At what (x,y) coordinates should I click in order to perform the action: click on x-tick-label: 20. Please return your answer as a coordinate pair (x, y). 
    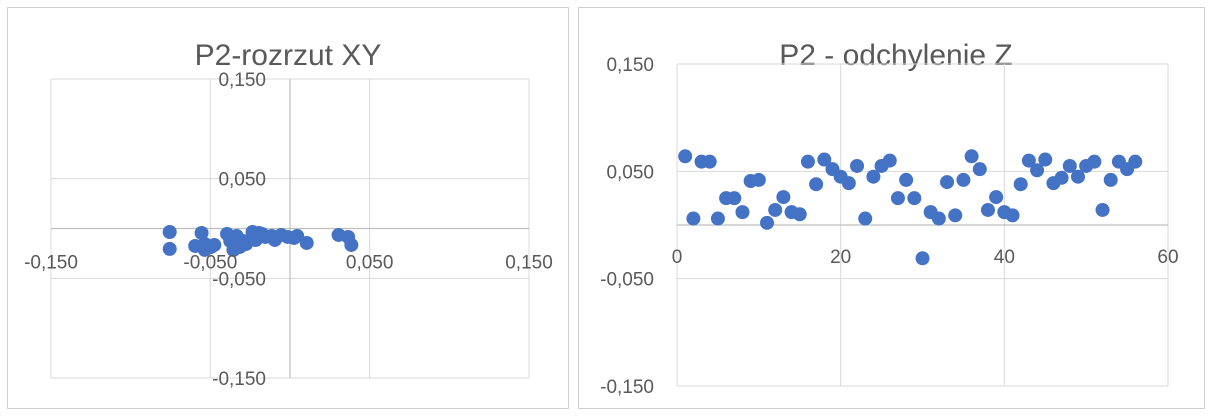
    Looking at the image, I should click on (840, 257).